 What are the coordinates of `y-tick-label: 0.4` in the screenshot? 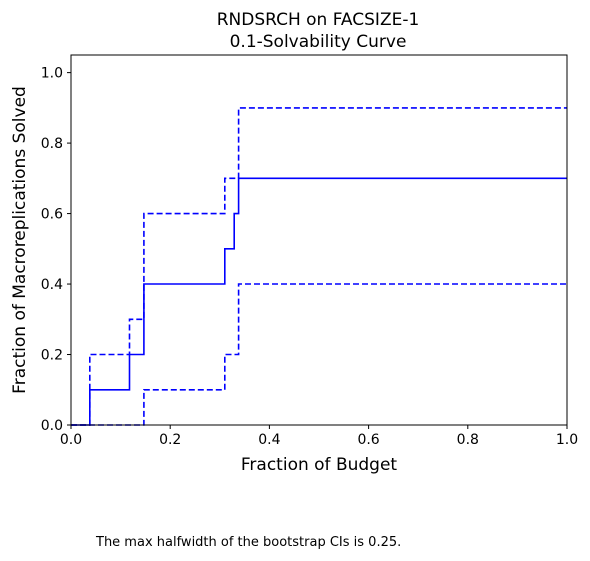 It's located at (52, 285).